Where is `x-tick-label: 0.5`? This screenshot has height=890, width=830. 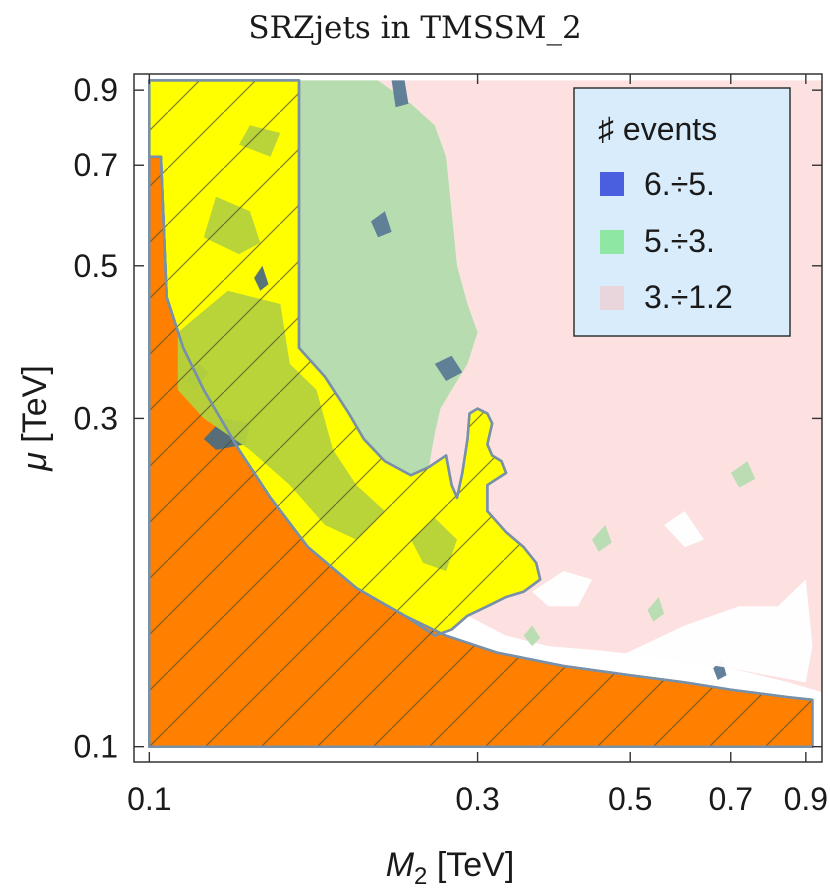 x-tick-label: 0.5 is located at coordinates (630, 799).